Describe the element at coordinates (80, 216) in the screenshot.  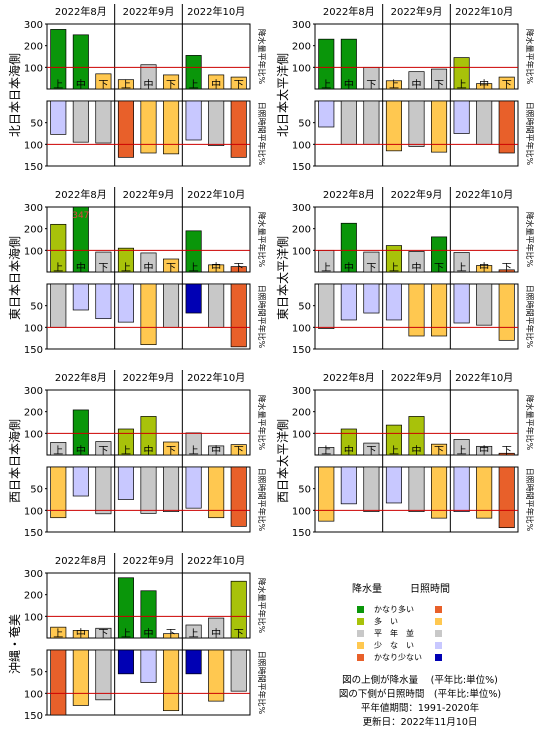
I see `overflow-label: 347` at that location.